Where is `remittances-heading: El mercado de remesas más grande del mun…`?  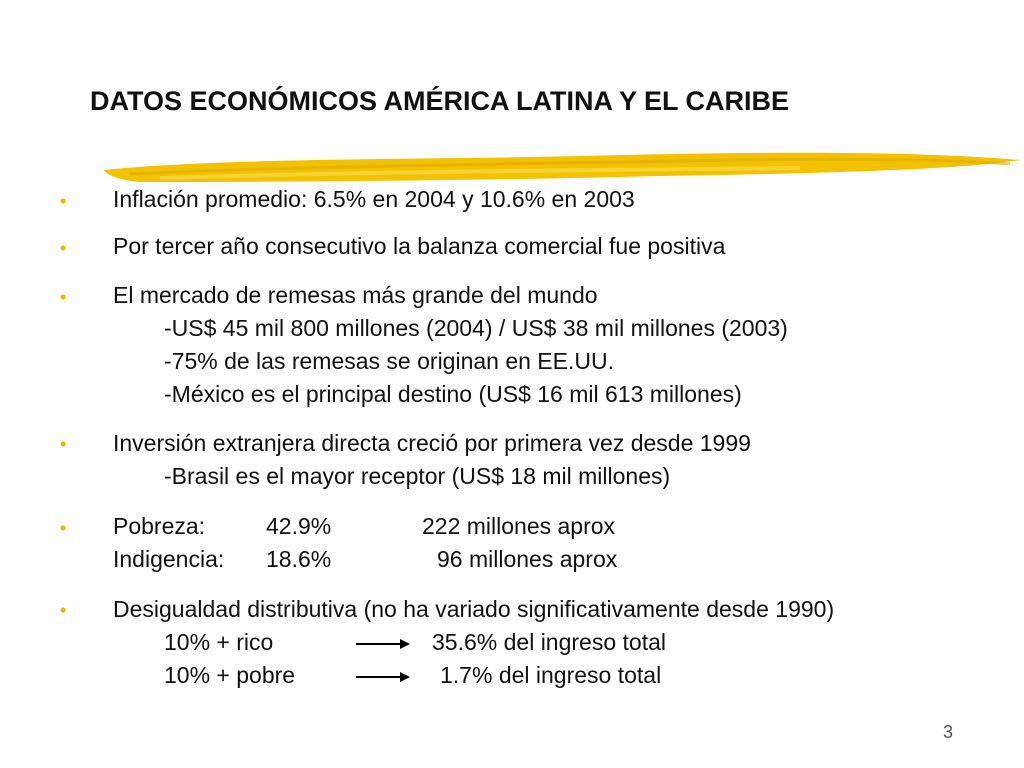
remittances-heading: El mercado de remesas más grande del mun… is located at coordinates (355, 295).